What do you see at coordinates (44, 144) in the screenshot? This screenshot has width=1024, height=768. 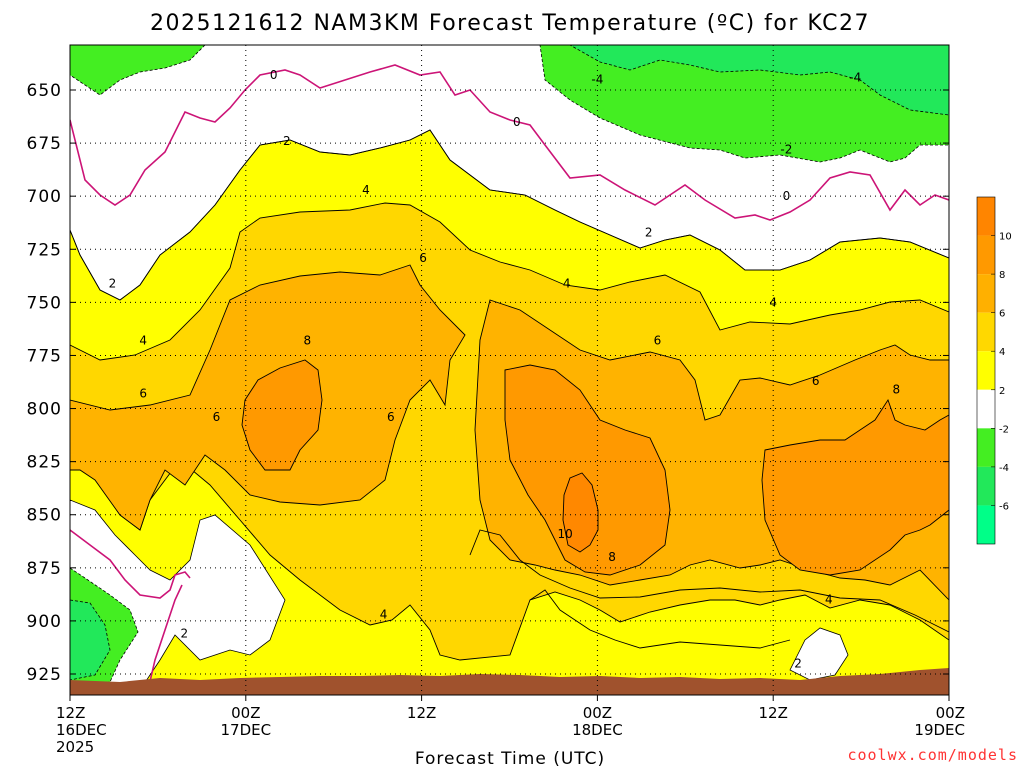 I see `y-tick-label: 675` at bounding box center [44, 144].